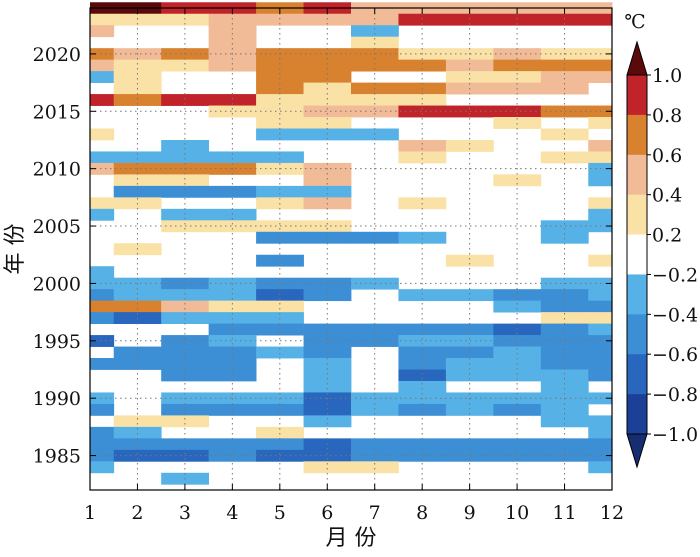  What do you see at coordinates (57, 227) in the screenshot?
I see `y-tick-label: 2005` at bounding box center [57, 227].